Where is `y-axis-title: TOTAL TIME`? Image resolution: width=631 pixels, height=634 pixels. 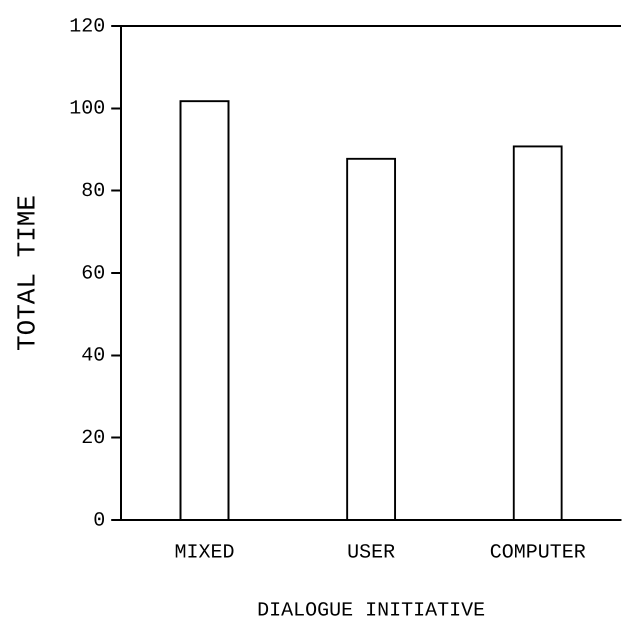 y-axis-title: TOTAL TIME is located at coordinates (27, 273).